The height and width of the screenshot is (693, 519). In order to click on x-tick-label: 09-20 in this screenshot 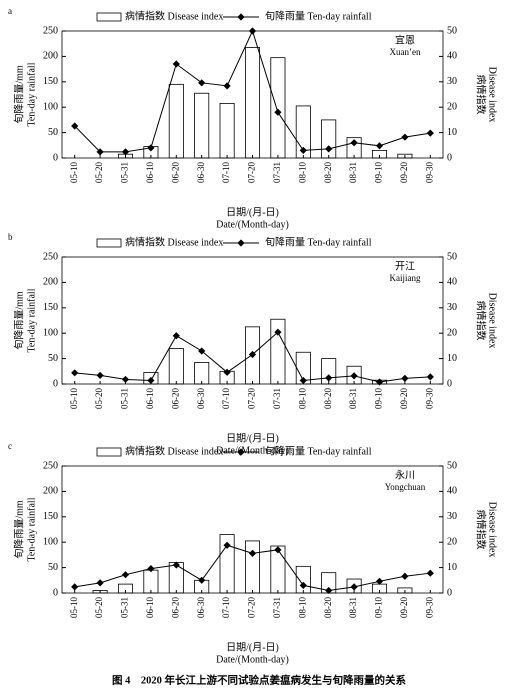, I will do `click(404, 398)`.